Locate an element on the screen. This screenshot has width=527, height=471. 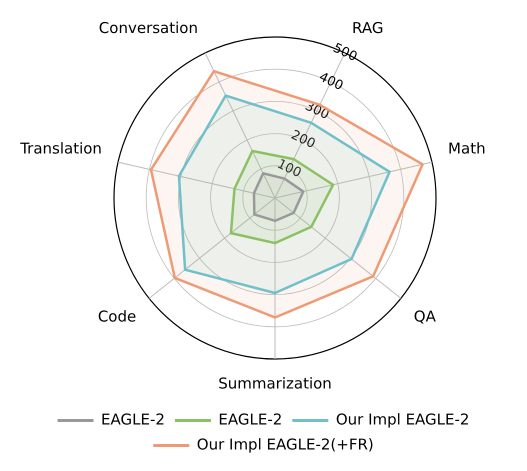
spoke-label: Translation is located at coordinates (60, 148).